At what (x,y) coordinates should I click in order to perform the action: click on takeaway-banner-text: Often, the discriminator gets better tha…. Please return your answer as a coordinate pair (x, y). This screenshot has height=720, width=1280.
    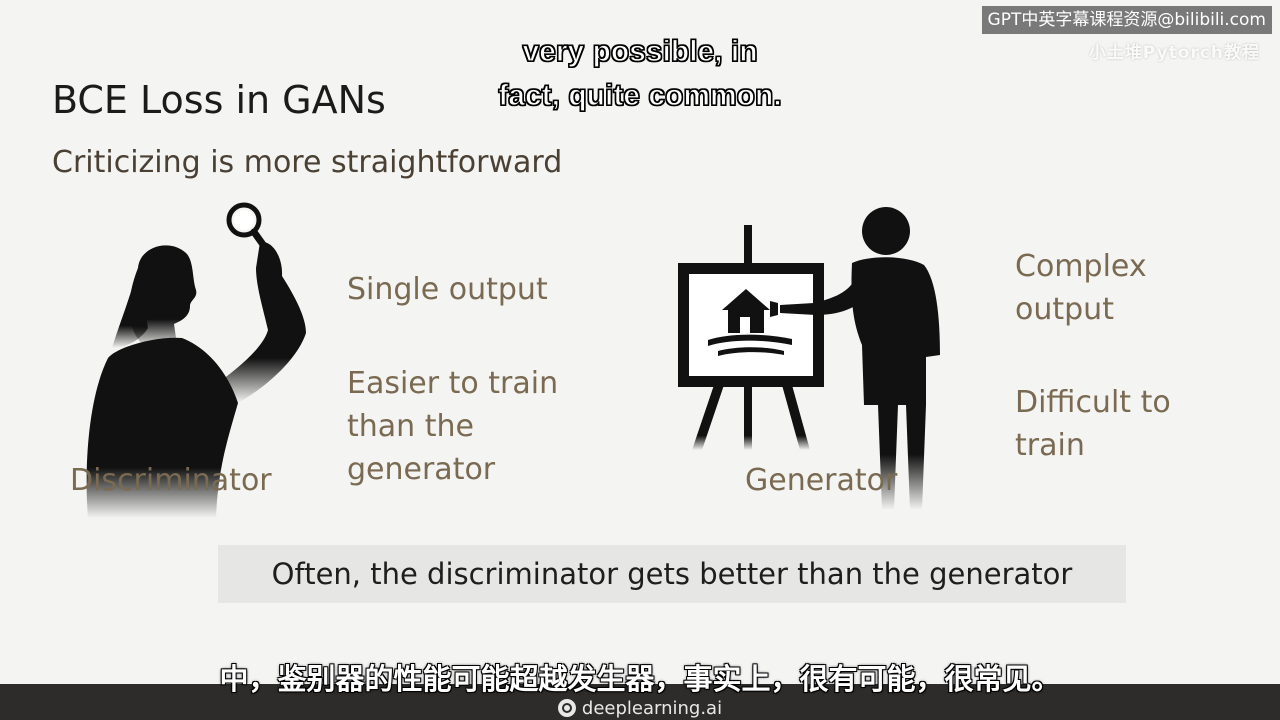
    Looking at the image, I should click on (672, 574).